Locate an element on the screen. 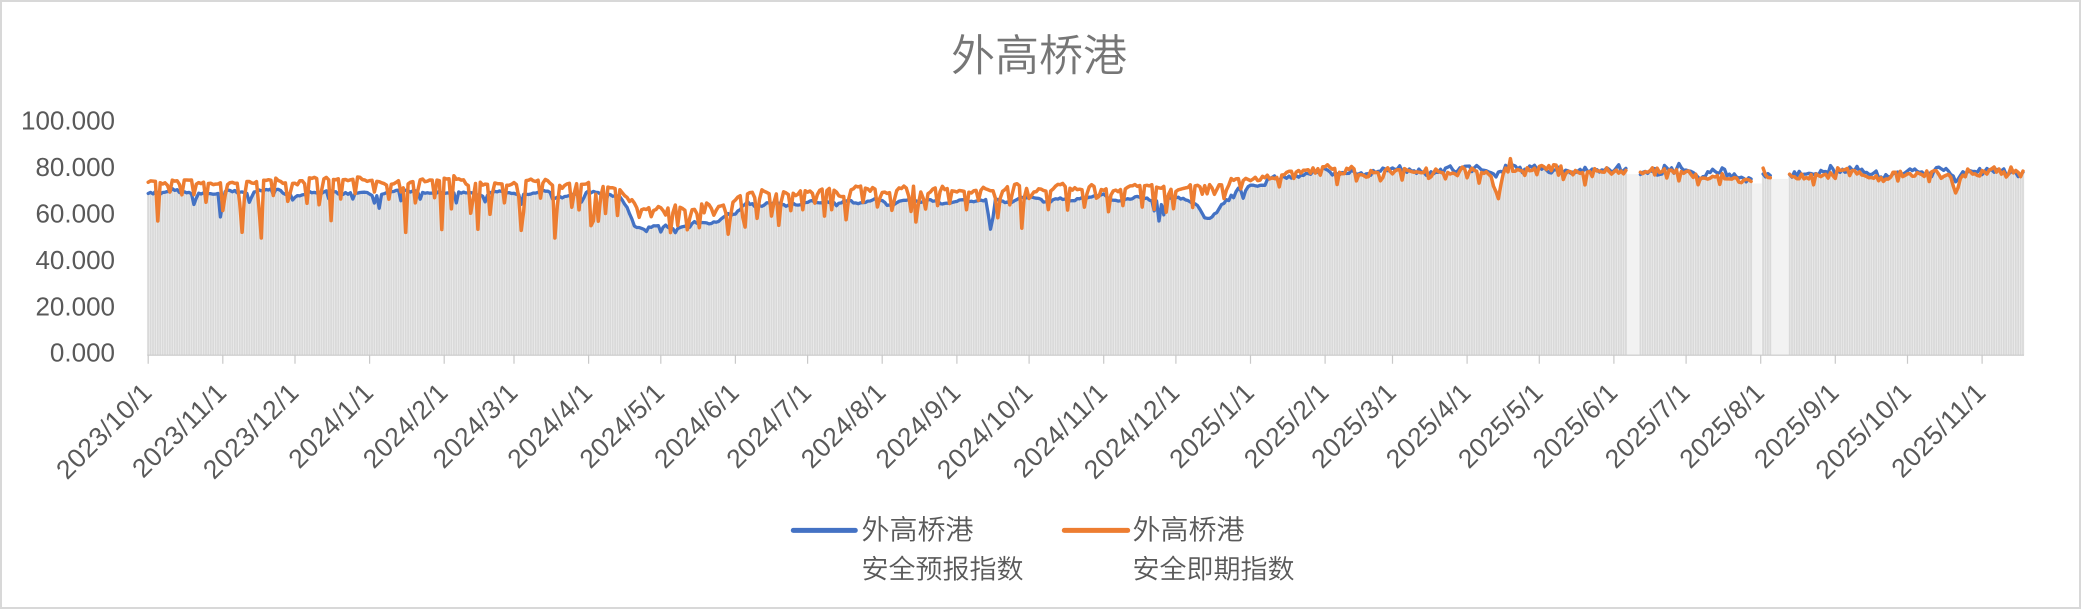 This screenshot has height=609, width=2081. svg-text: 60.000 is located at coordinates (75, 214).